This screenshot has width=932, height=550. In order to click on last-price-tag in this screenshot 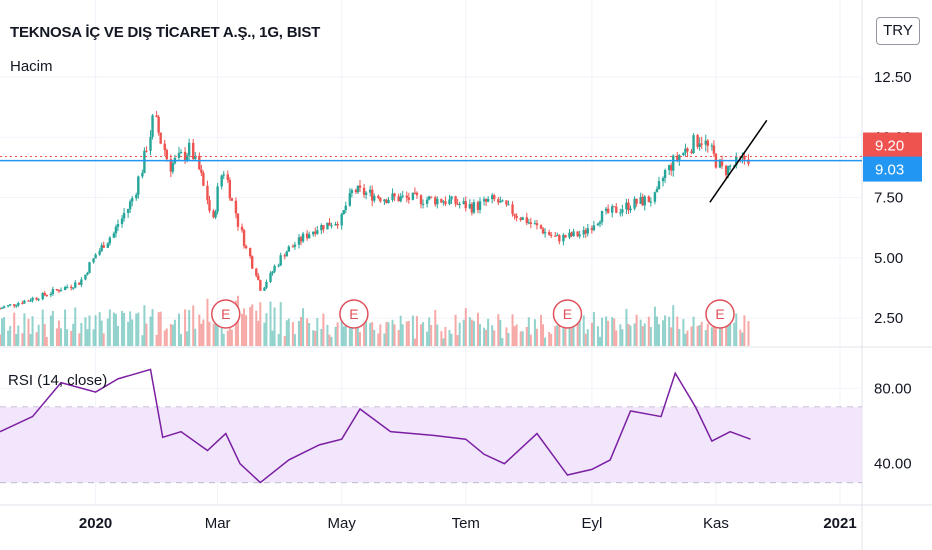, I will do `click(892, 145)`.